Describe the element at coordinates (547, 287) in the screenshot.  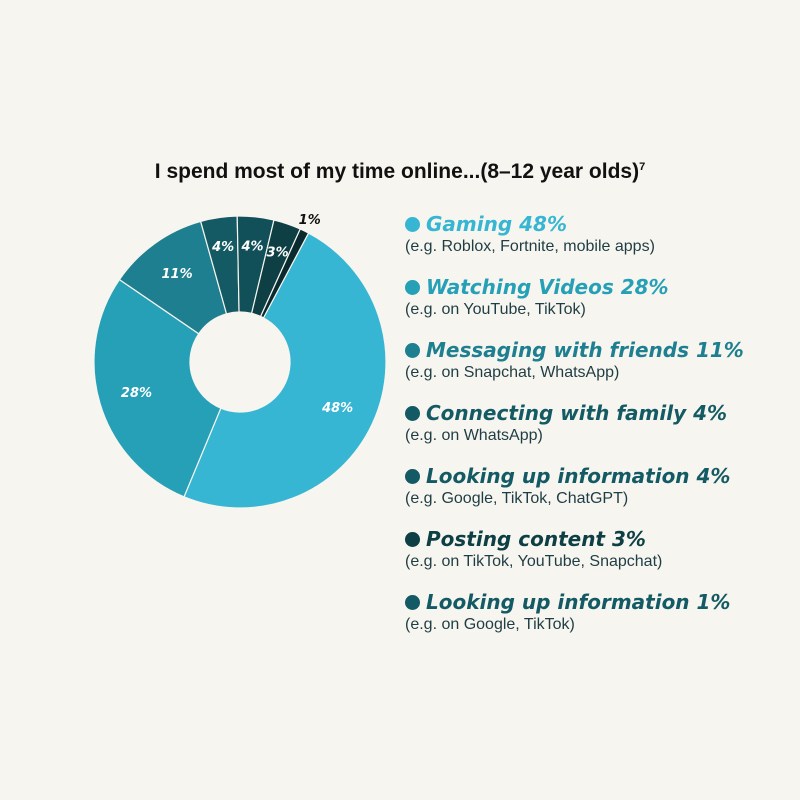
I see `legend-title-text: Watching Videos 28%` at that location.